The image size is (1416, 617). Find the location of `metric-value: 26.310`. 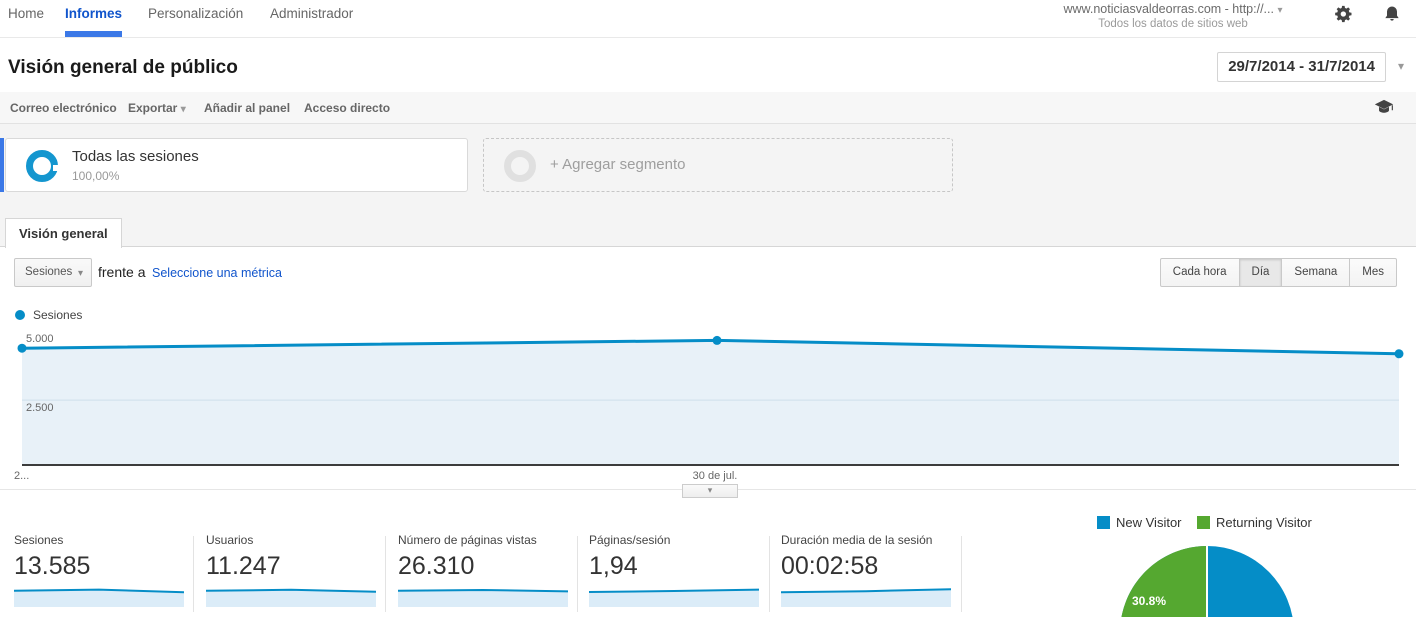

metric-value: 26.310 is located at coordinates (436, 566).